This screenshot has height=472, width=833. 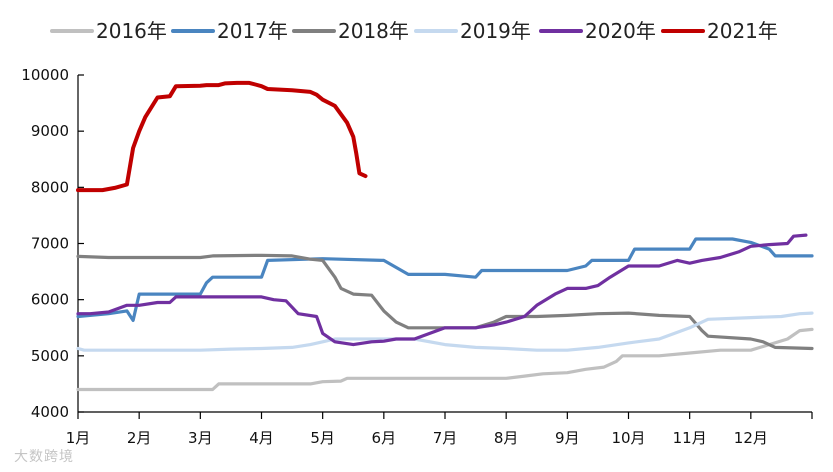 I want to click on x-tick-label: 3月, so click(x=200, y=438).